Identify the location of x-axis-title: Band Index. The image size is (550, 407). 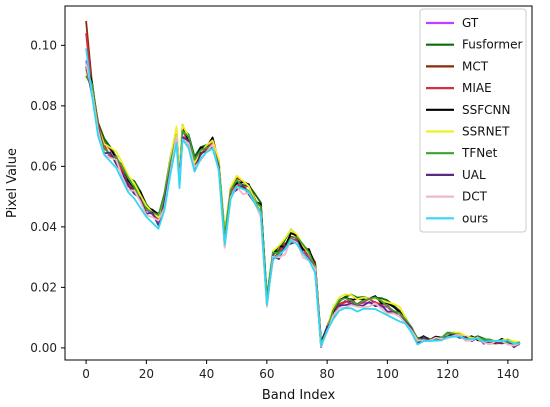
(299, 395).